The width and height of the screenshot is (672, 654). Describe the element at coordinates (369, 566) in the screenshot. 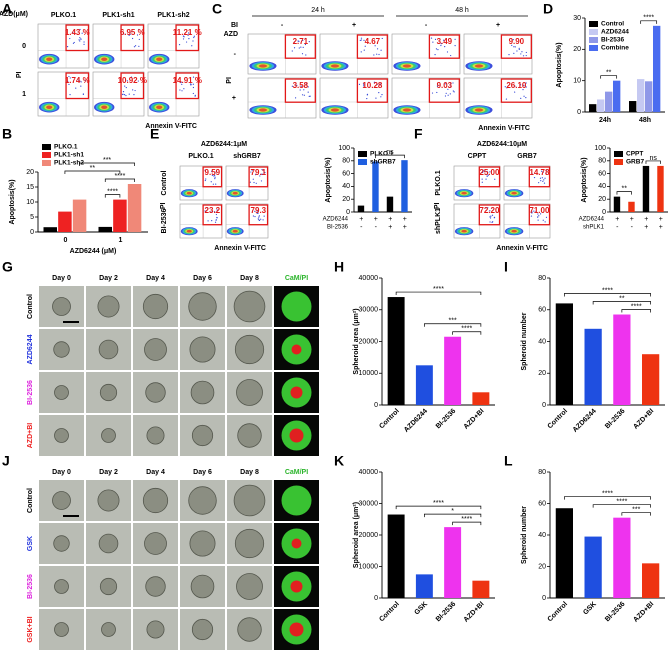

I see `y-tick-label: 10000` at that location.